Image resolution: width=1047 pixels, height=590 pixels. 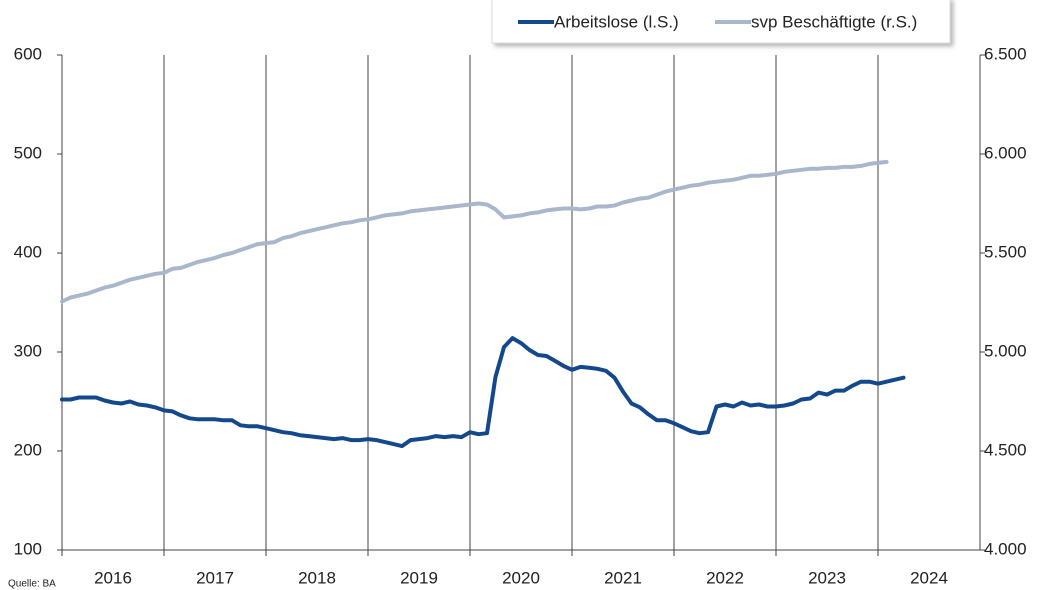 What do you see at coordinates (725, 577) in the screenshot?
I see `x-tick-label: 2022` at bounding box center [725, 577].